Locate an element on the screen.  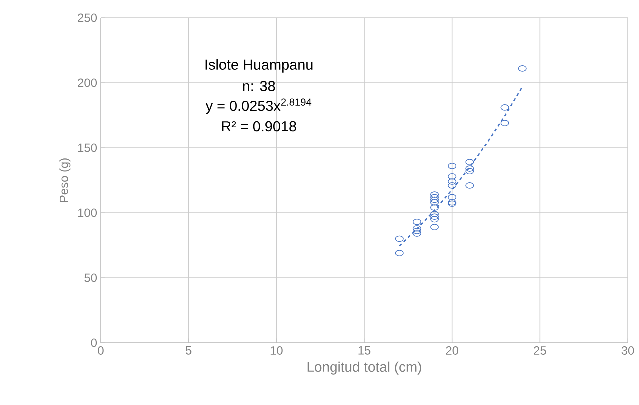
y-tick-label: 150 is located at coordinates (88, 148).